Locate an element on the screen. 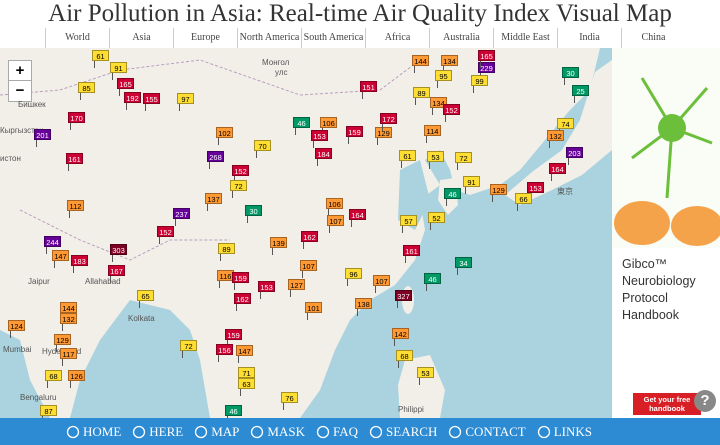 The width and height of the screenshot is (720, 445). aqi-marker: 137 is located at coordinates (213, 198).